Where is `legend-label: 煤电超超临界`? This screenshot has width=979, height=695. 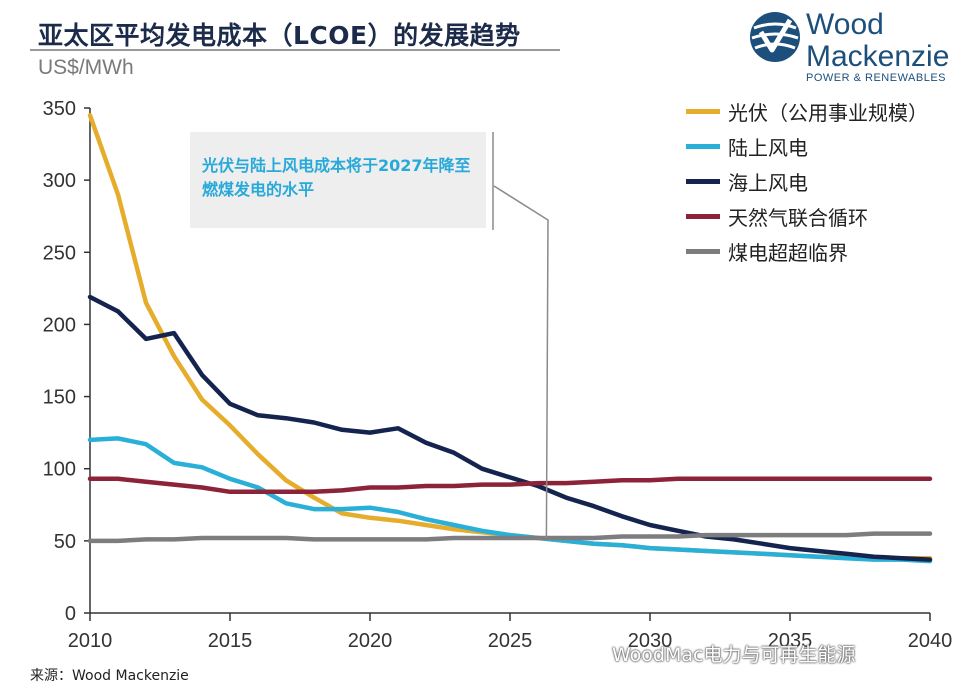
legend-label: 煤电超超临界 is located at coordinates (788, 253).